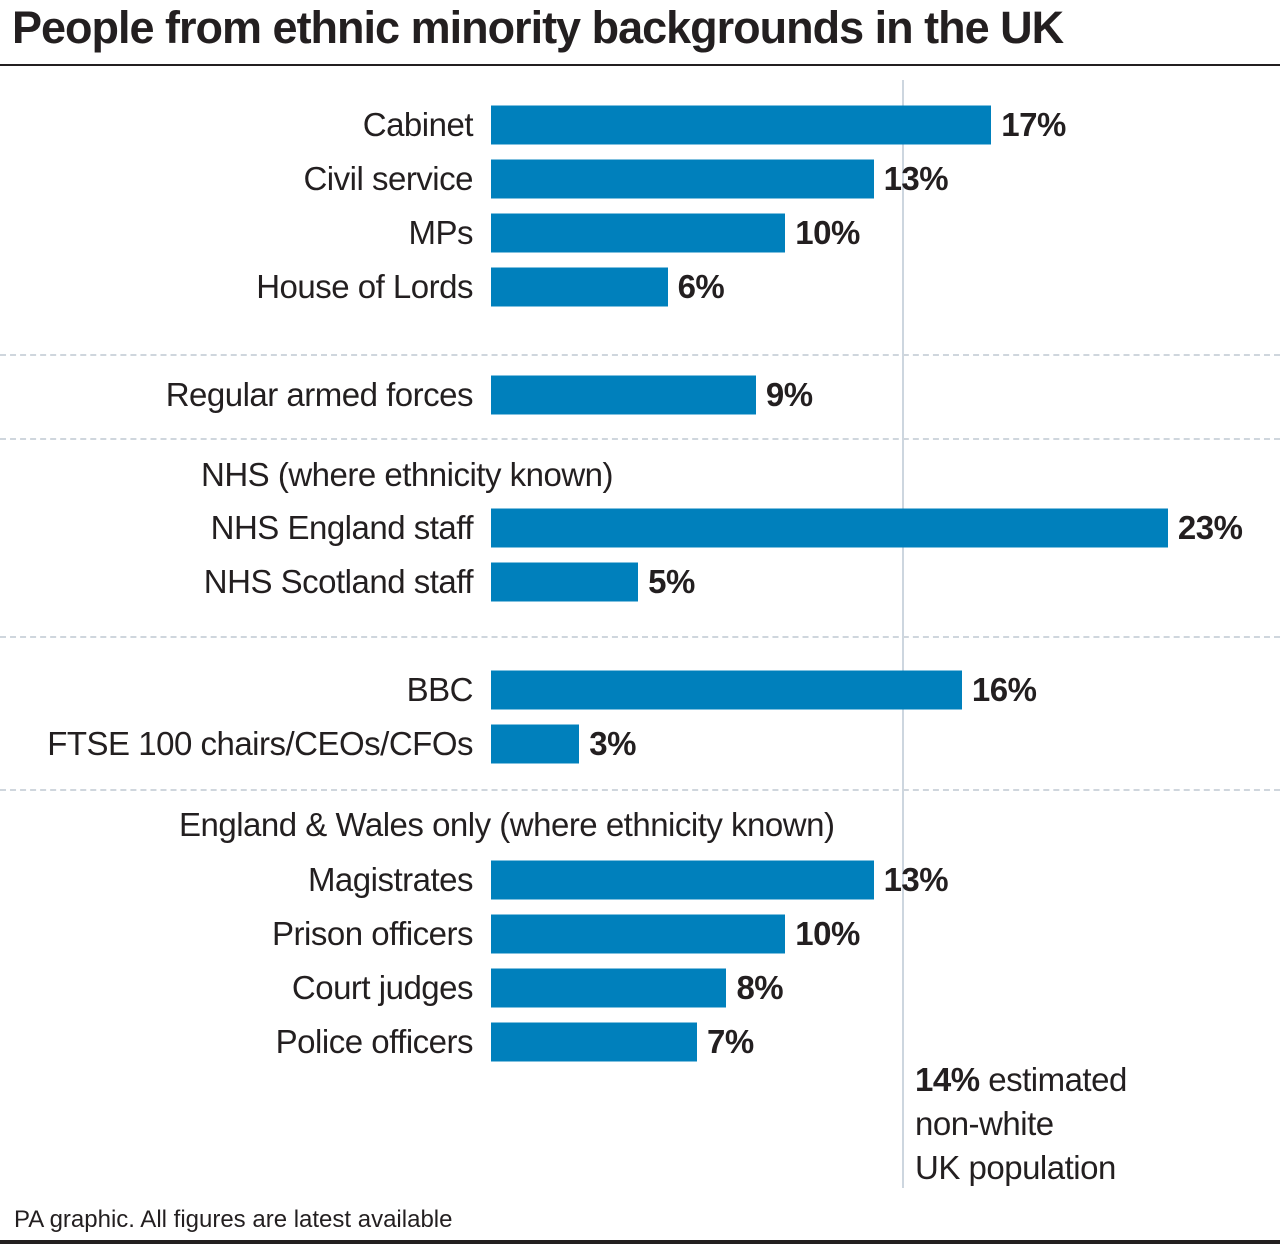 The image size is (1280, 1246). I want to click on reference-text-1: estimated, so click(1057, 1079).